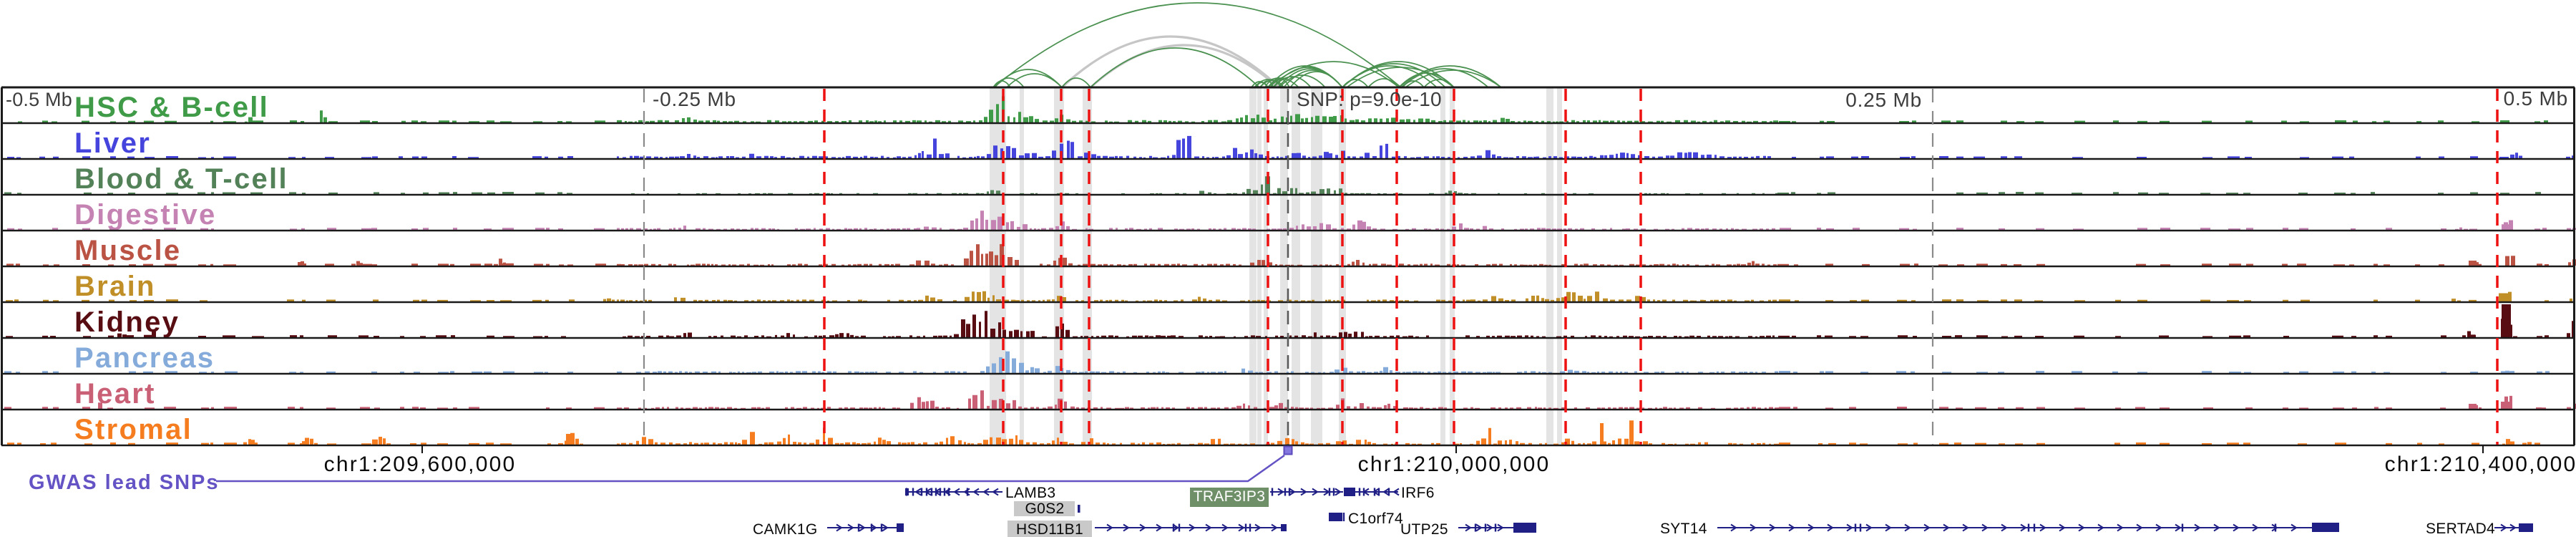 This screenshot has height=537, width=2576. Describe the element at coordinates (785, 529) in the screenshot. I see `svg-text: CAMK1G` at that location.